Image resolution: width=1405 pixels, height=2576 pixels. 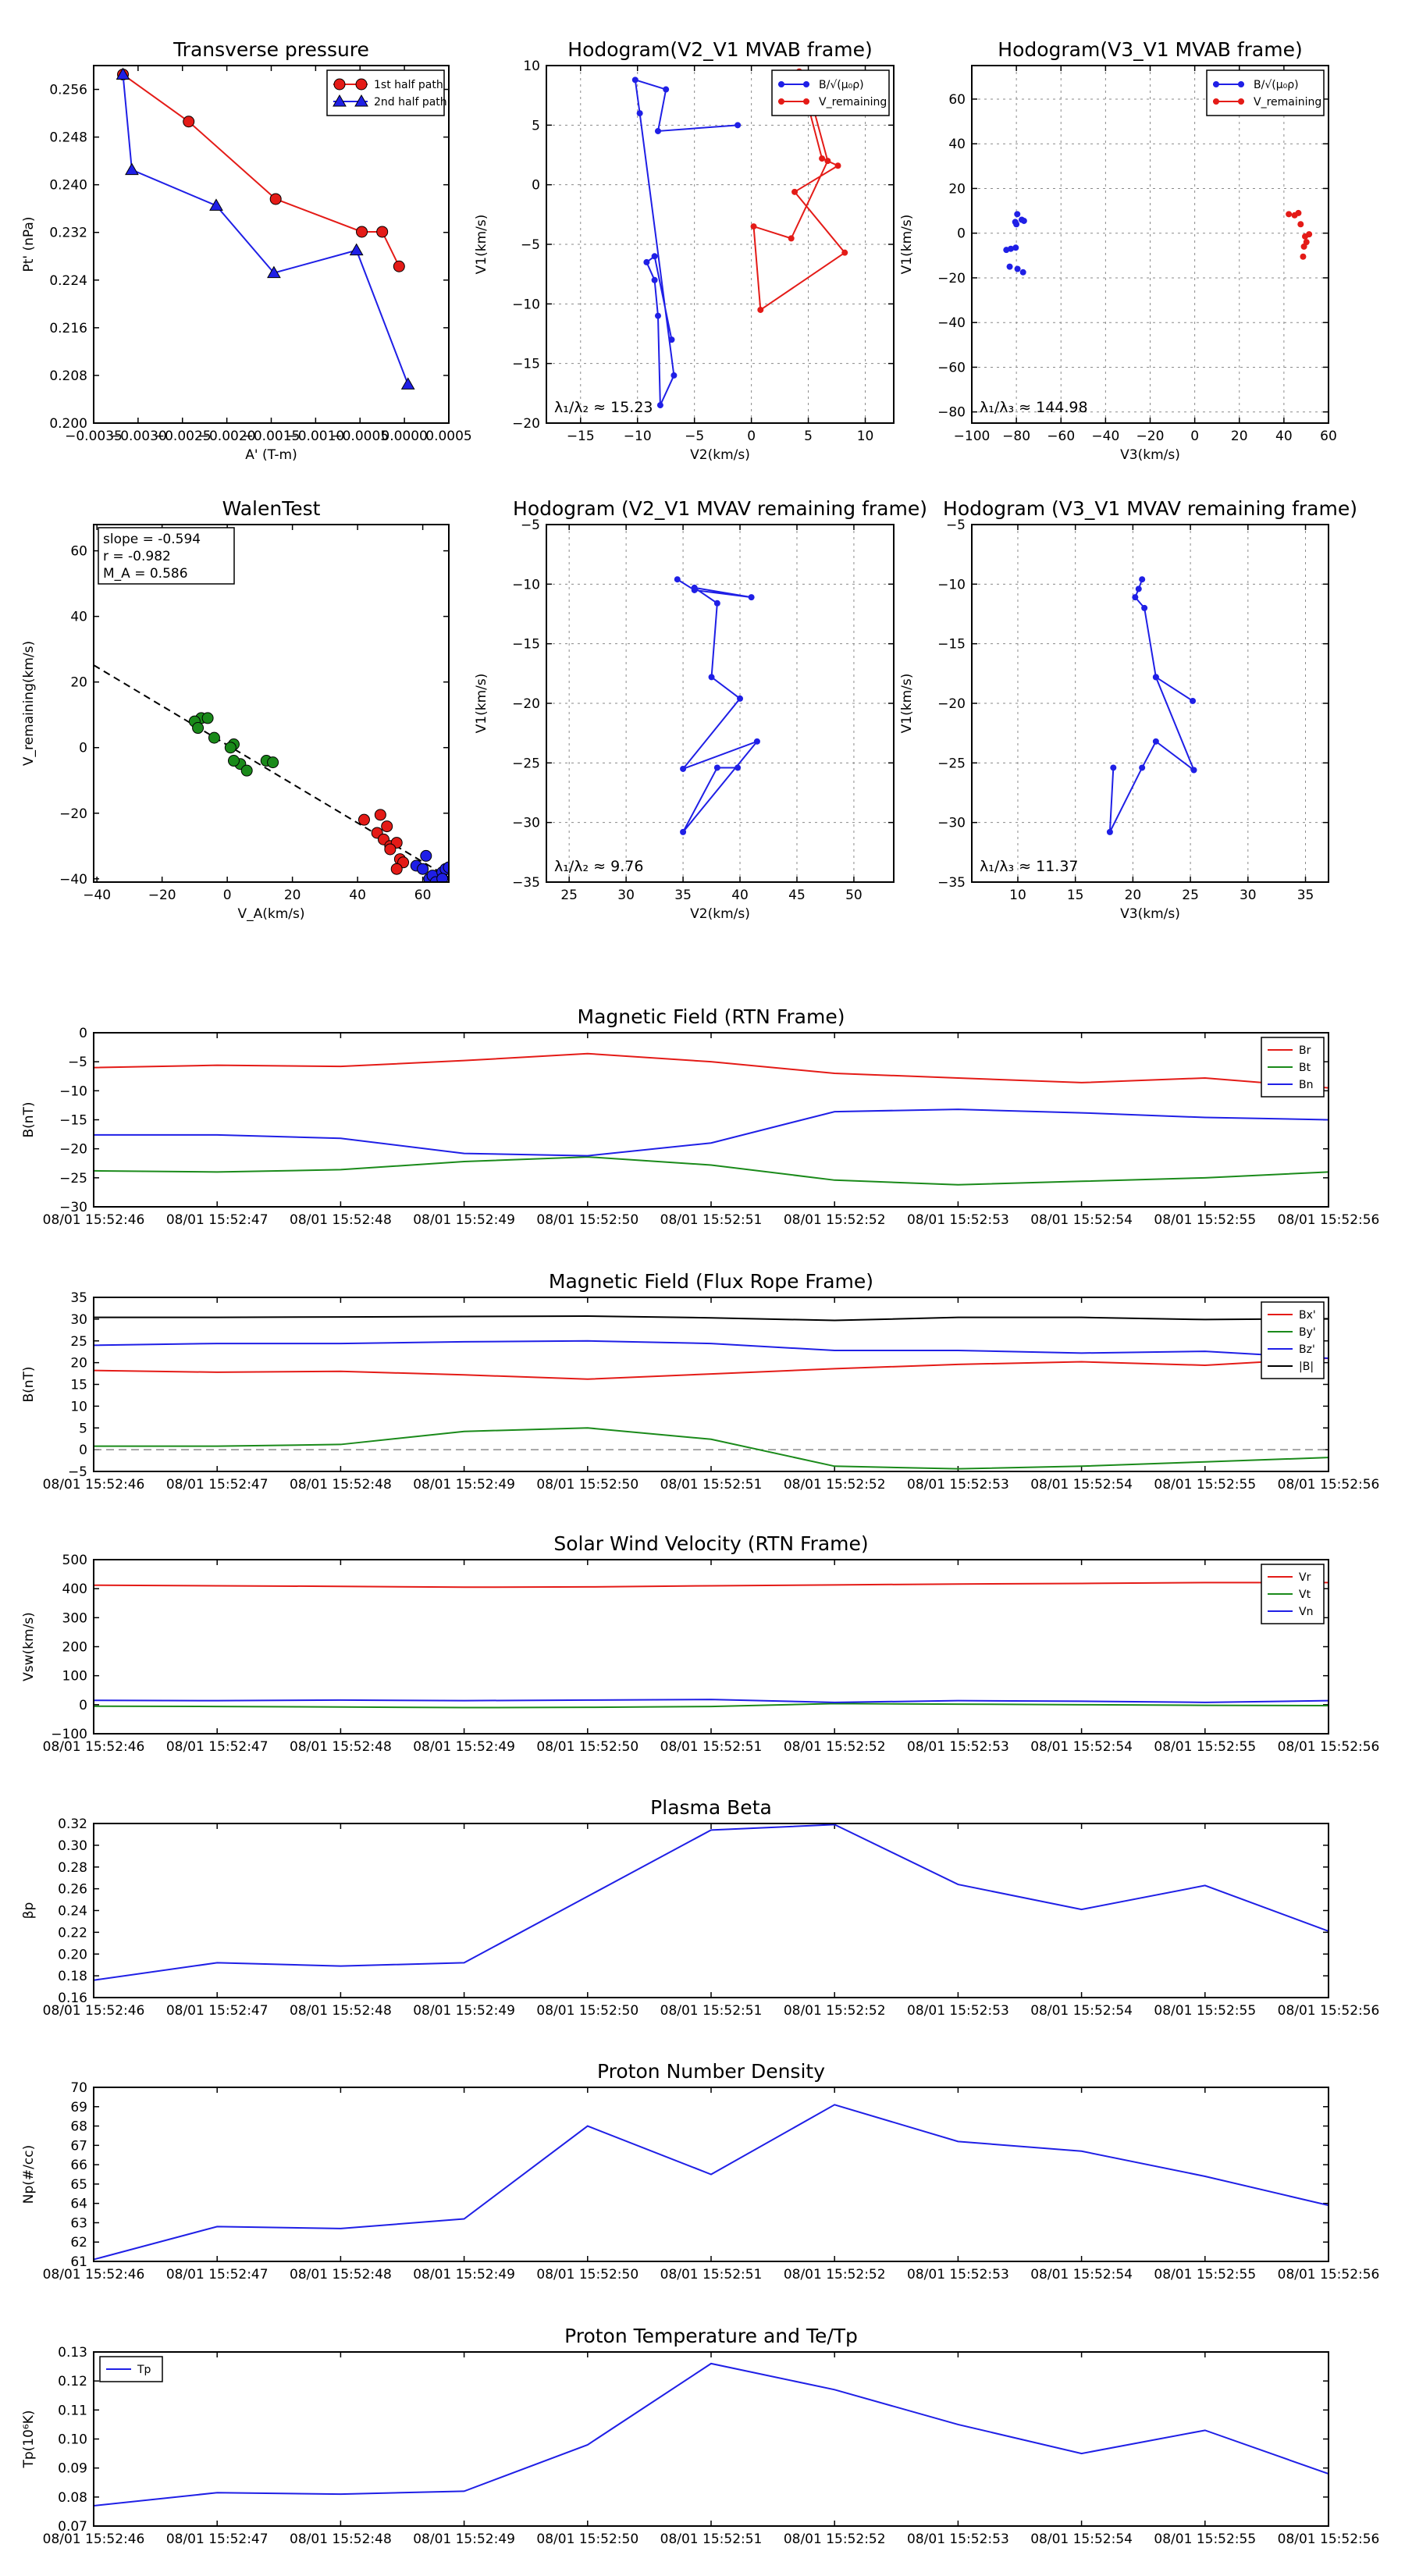 What do you see at coordinates (386, 92) in the screenshot?
I see `legend-box` at bounding box center [386, 92].